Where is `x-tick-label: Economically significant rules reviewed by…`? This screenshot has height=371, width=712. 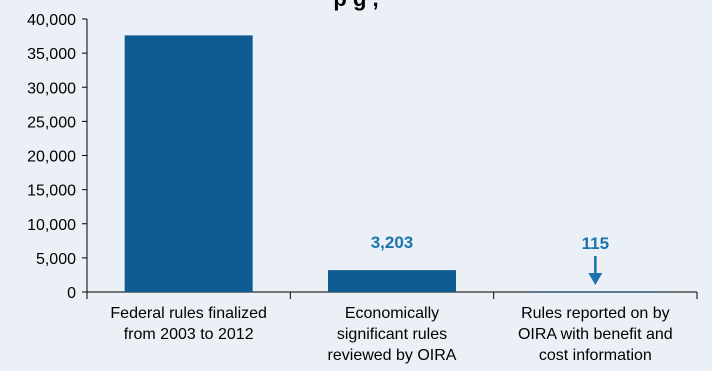 x-tick-label: Economically significant rules reviewed by… is located at coordinates (392, 334).